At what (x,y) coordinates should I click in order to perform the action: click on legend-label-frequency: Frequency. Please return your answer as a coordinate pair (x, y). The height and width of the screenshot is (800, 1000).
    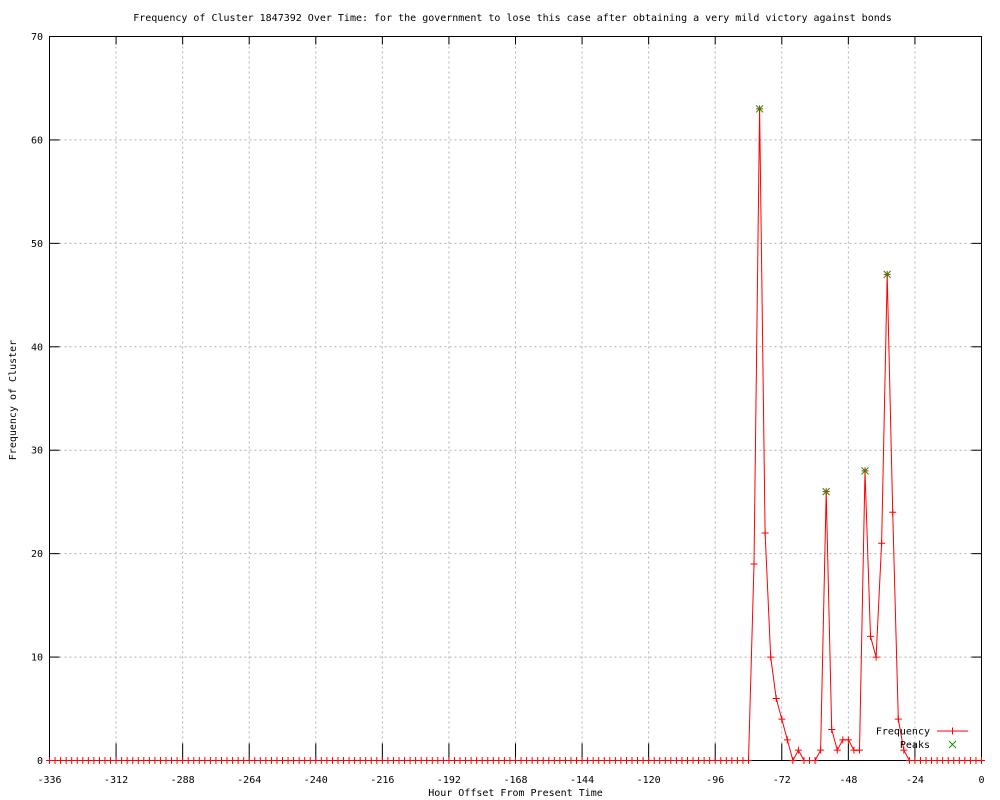
    Looking at the image, I should click on (903, 732).